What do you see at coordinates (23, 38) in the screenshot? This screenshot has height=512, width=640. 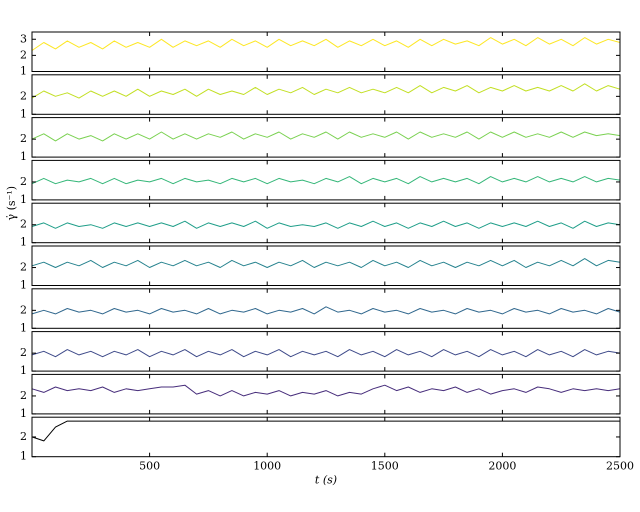 I see `y-tick-label: 3` at bounding box center [23, 38].